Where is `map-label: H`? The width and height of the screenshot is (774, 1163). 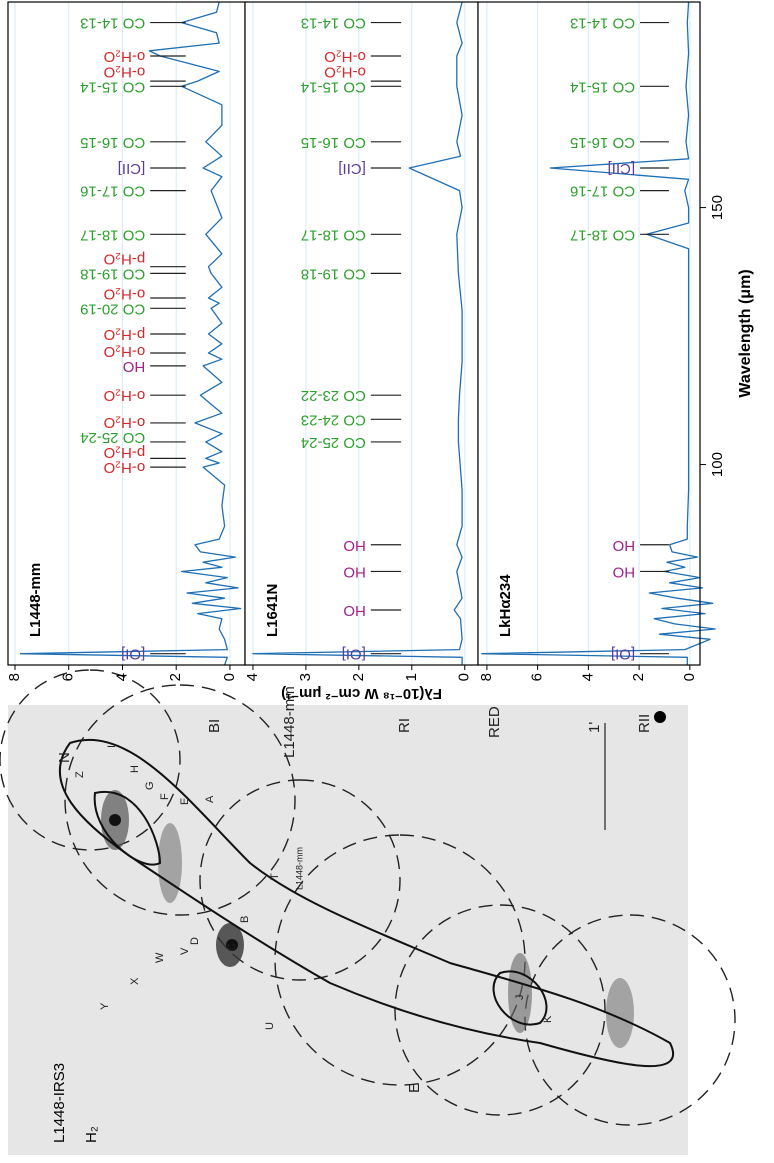
map-label: H is located at coordinates (135, 769).